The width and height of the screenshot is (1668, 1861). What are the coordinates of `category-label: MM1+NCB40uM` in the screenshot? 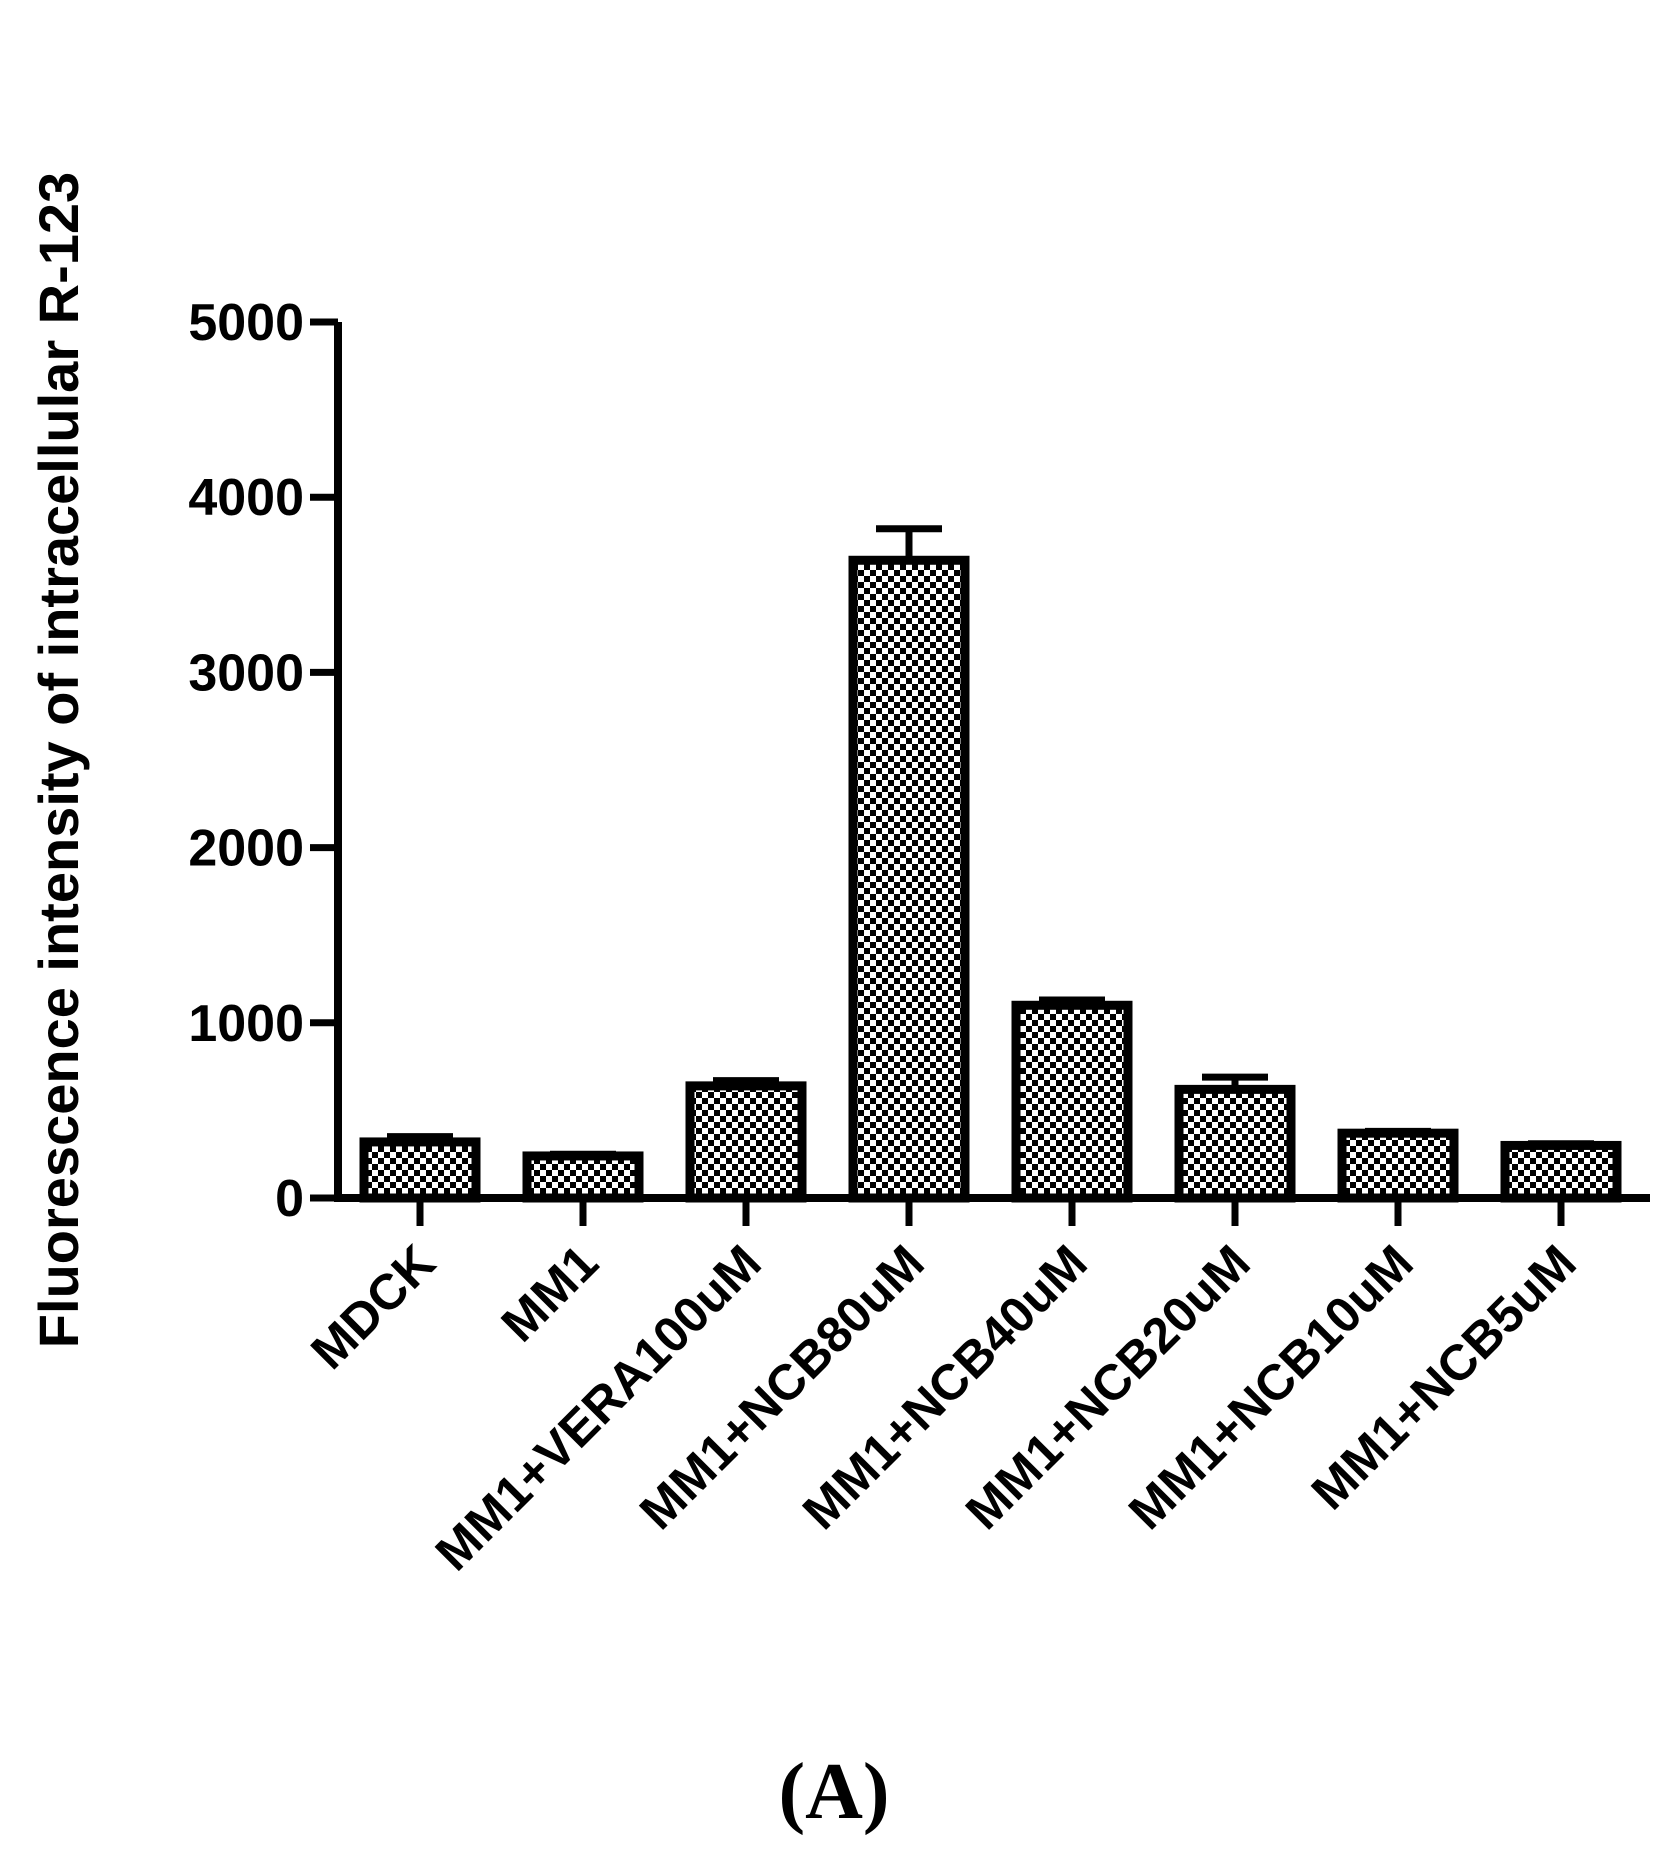 It's located at (945, 1387).